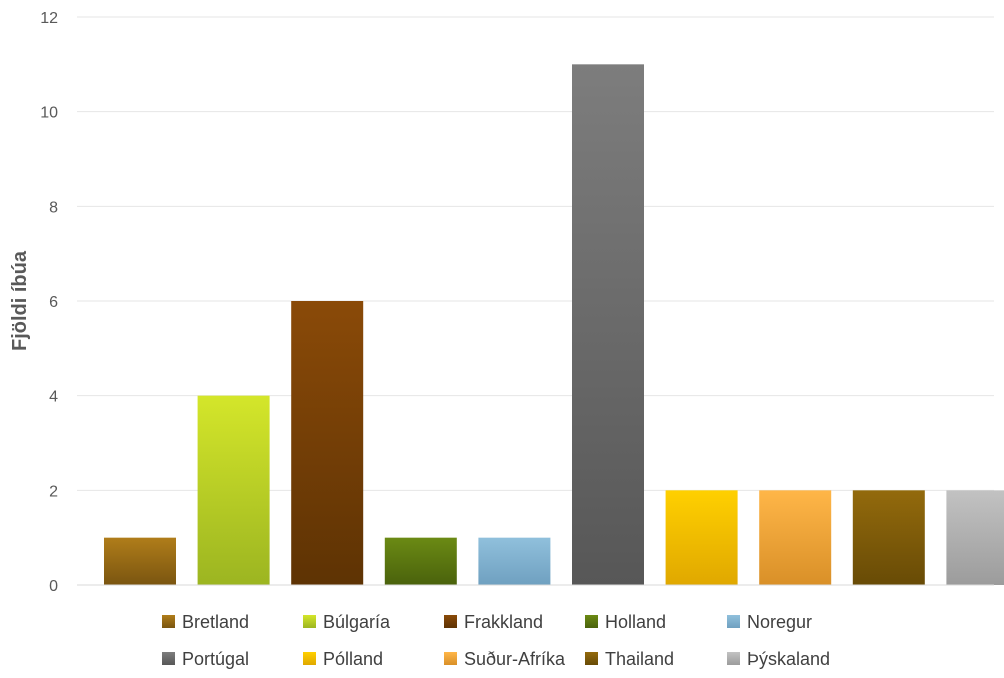 This screenshot has height=678, width=1004. I want to click on legend-label: Bretland, so click(215, 622).